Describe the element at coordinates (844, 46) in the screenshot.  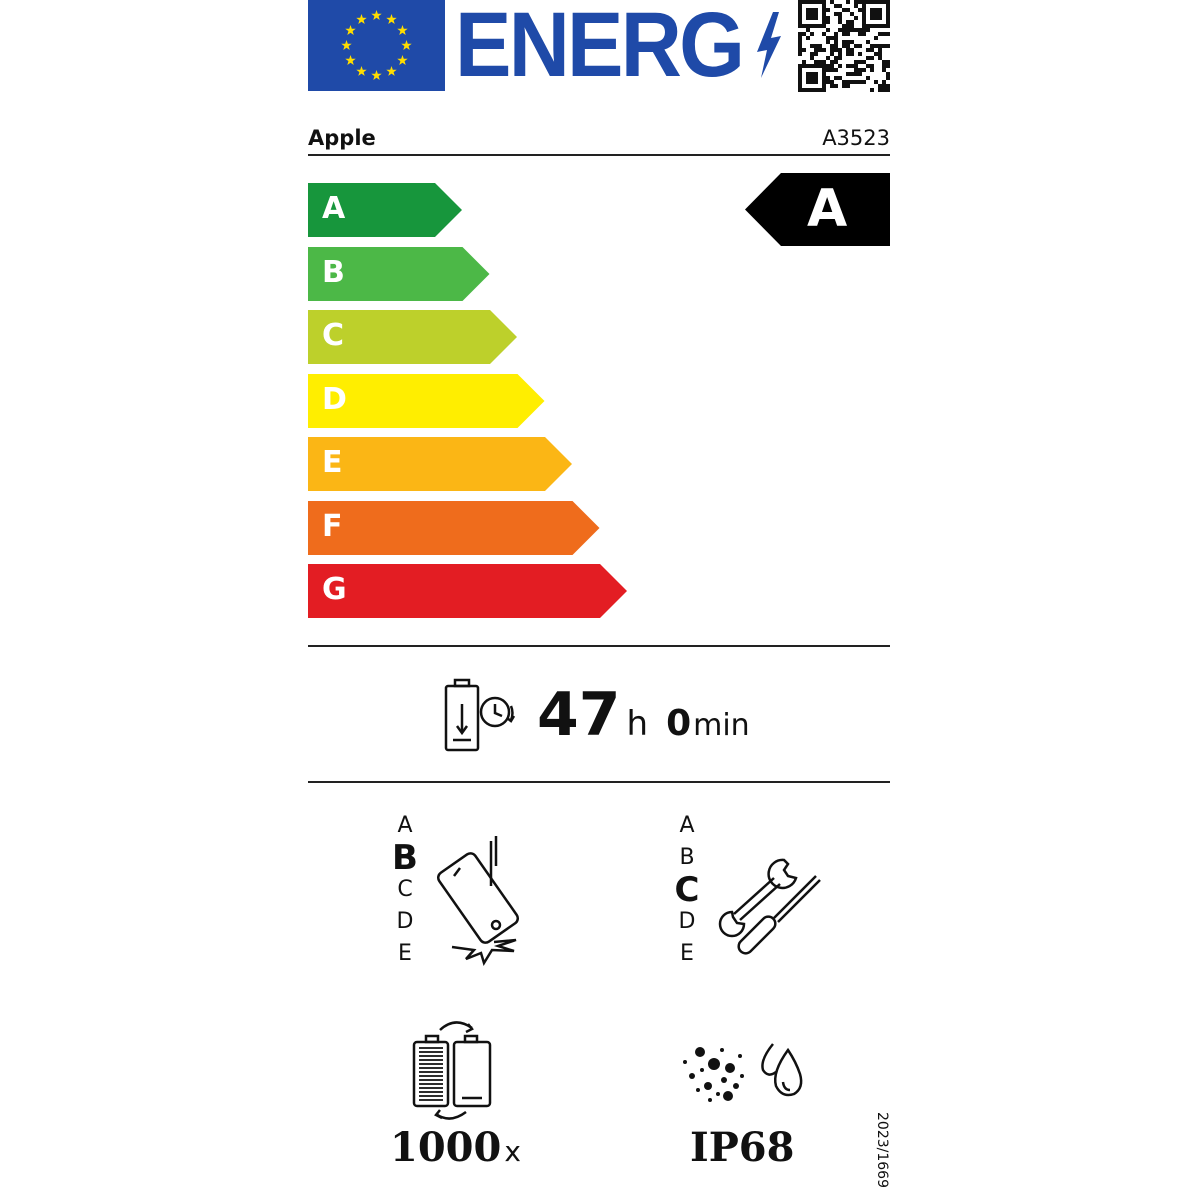
I see `qr-code-icon` at that location.